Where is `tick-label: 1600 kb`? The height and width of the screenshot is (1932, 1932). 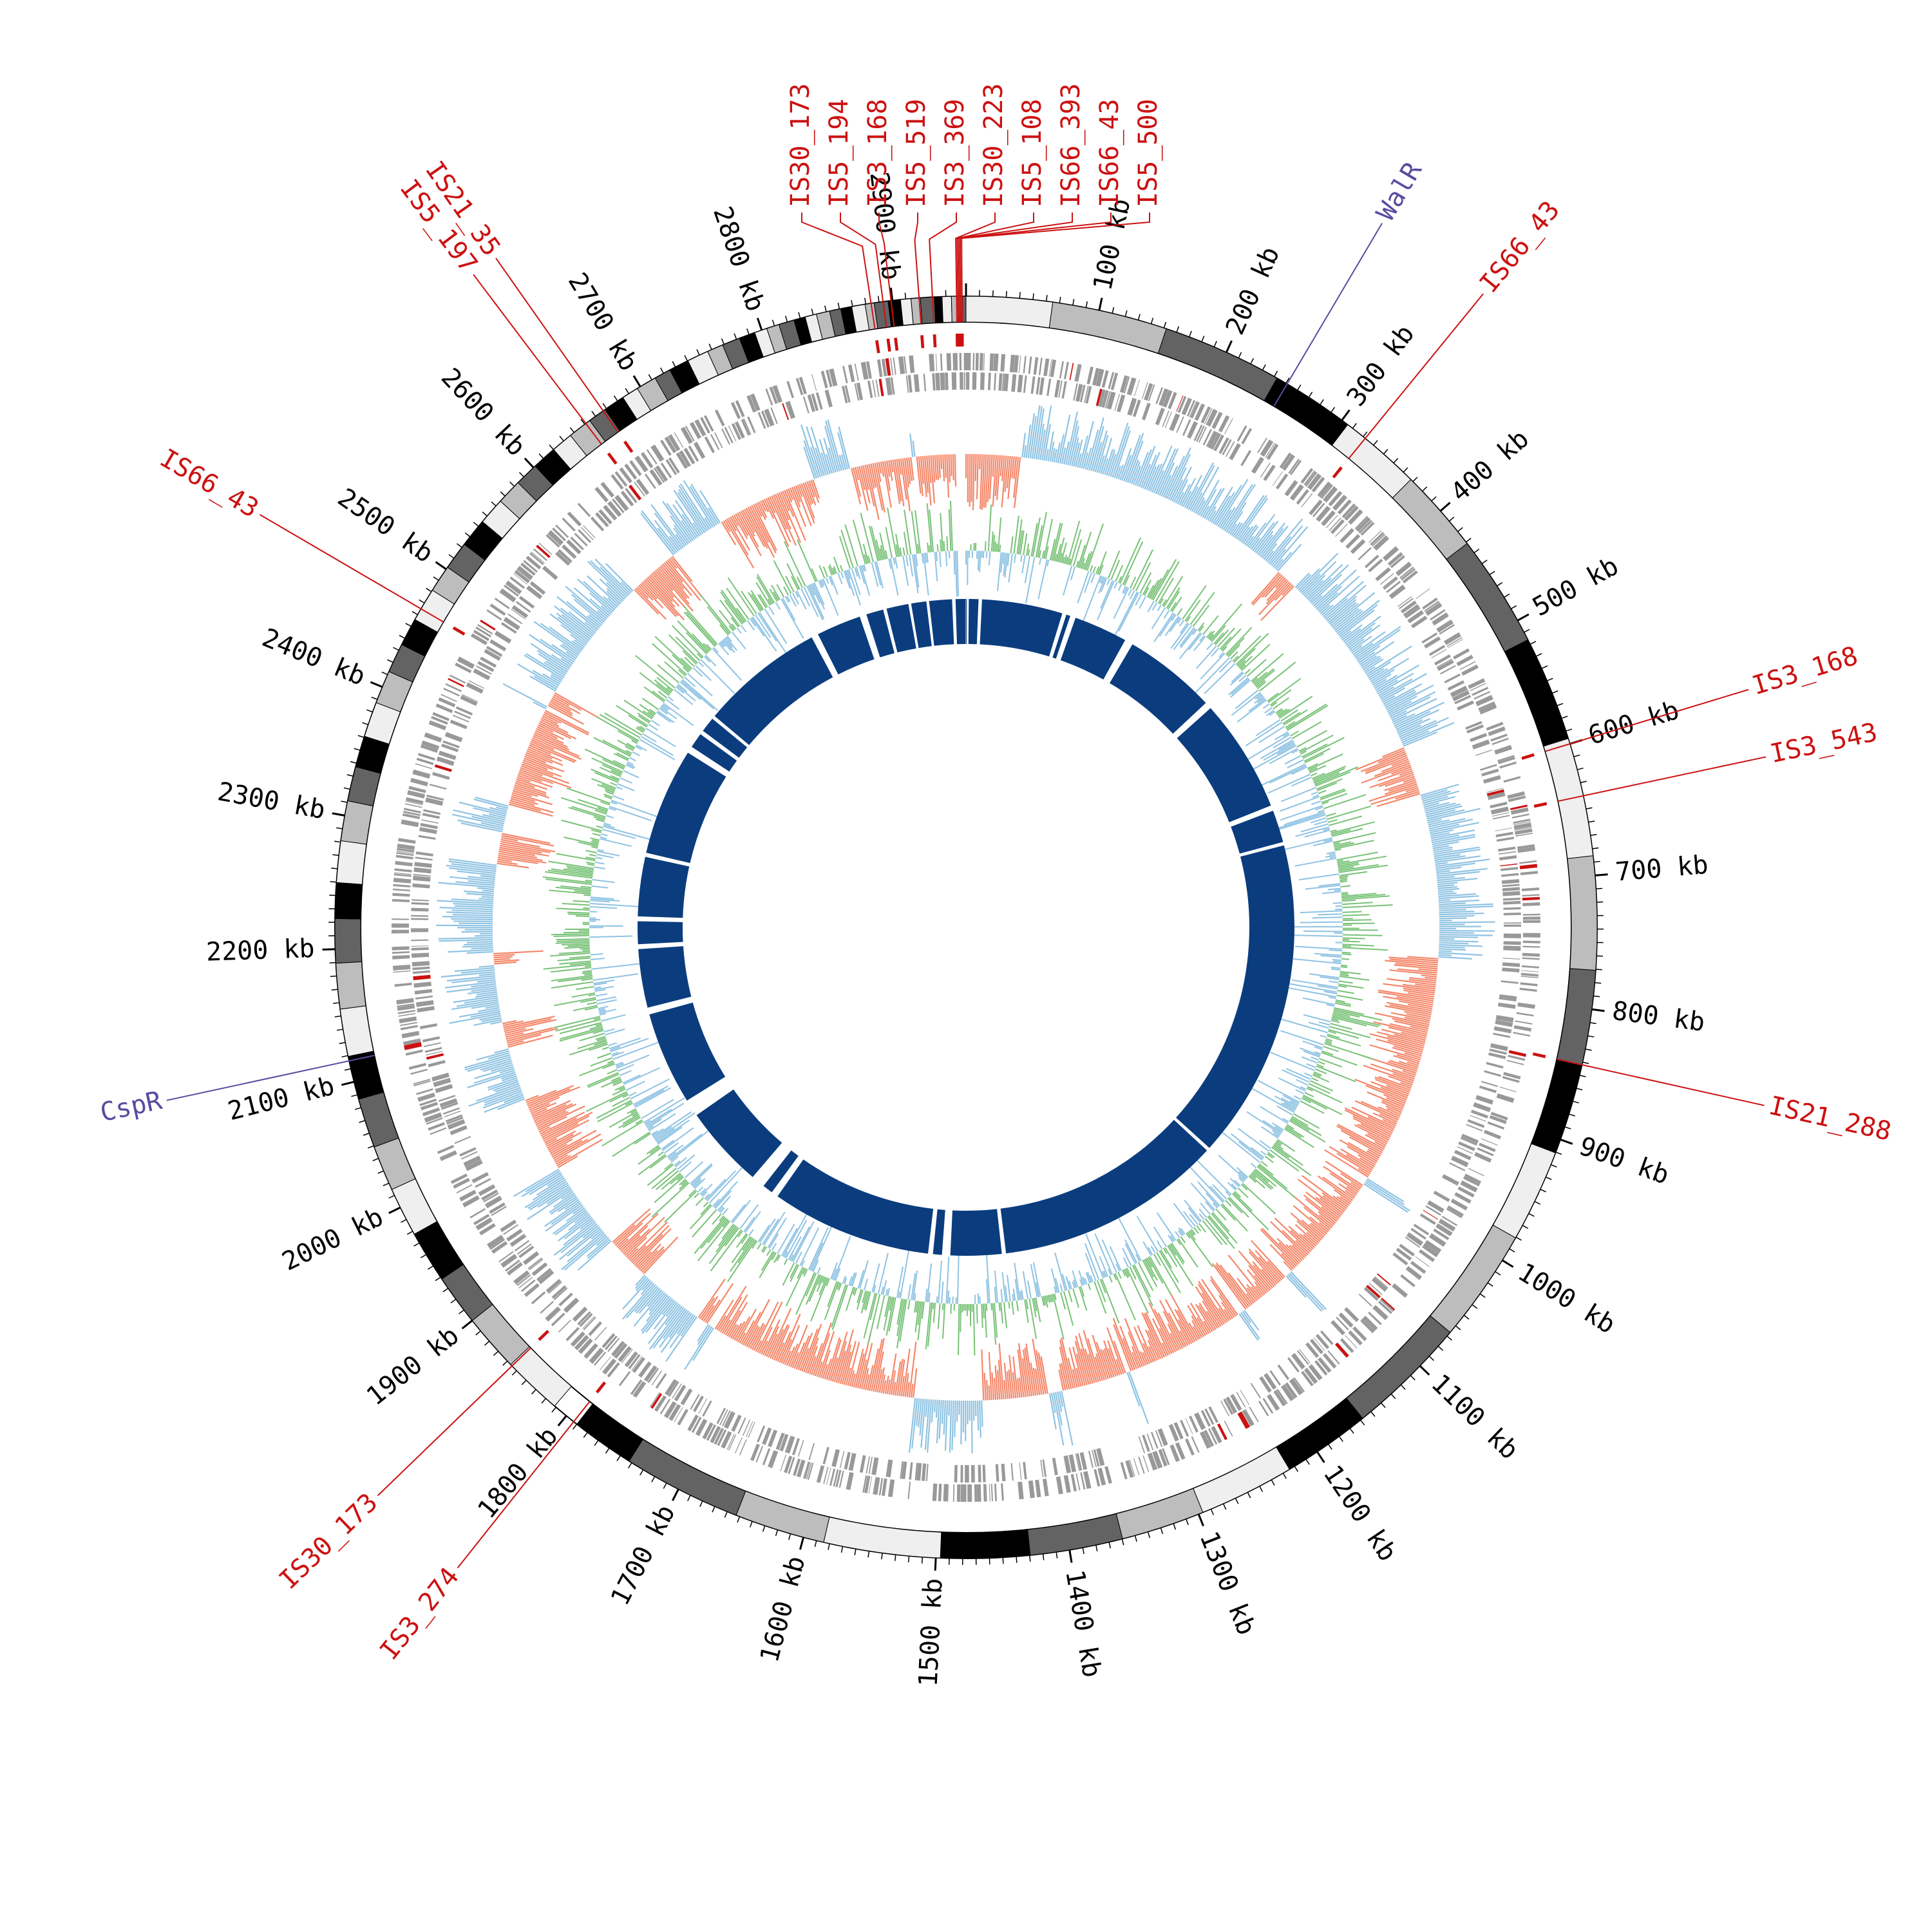
tick-label: 1600 kb is located at coordinates (783, 1609).